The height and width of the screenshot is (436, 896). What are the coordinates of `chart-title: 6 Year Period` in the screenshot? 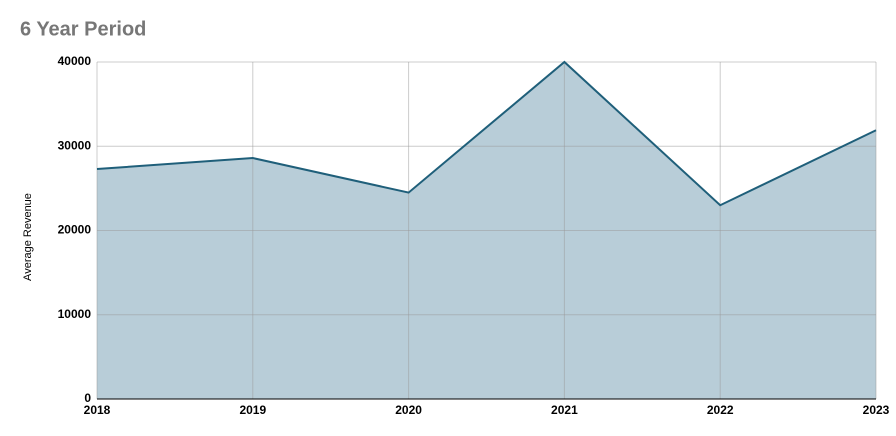 It's located at (83, 29).